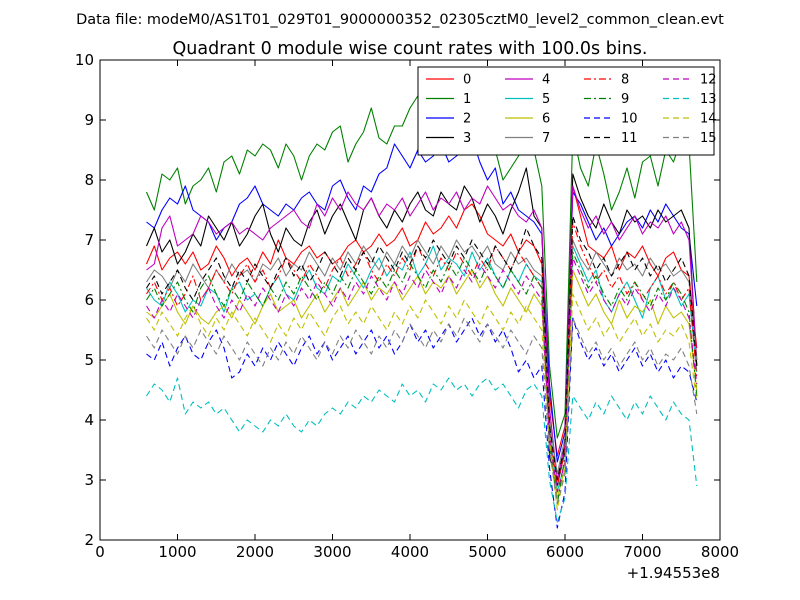 Image resolution: width=800 pixels, height=600 pixels. What do you see at coordinates (332, 552) in the screenshot?
I see `x-tick-label: 3000` at bounding box center [332, 552].